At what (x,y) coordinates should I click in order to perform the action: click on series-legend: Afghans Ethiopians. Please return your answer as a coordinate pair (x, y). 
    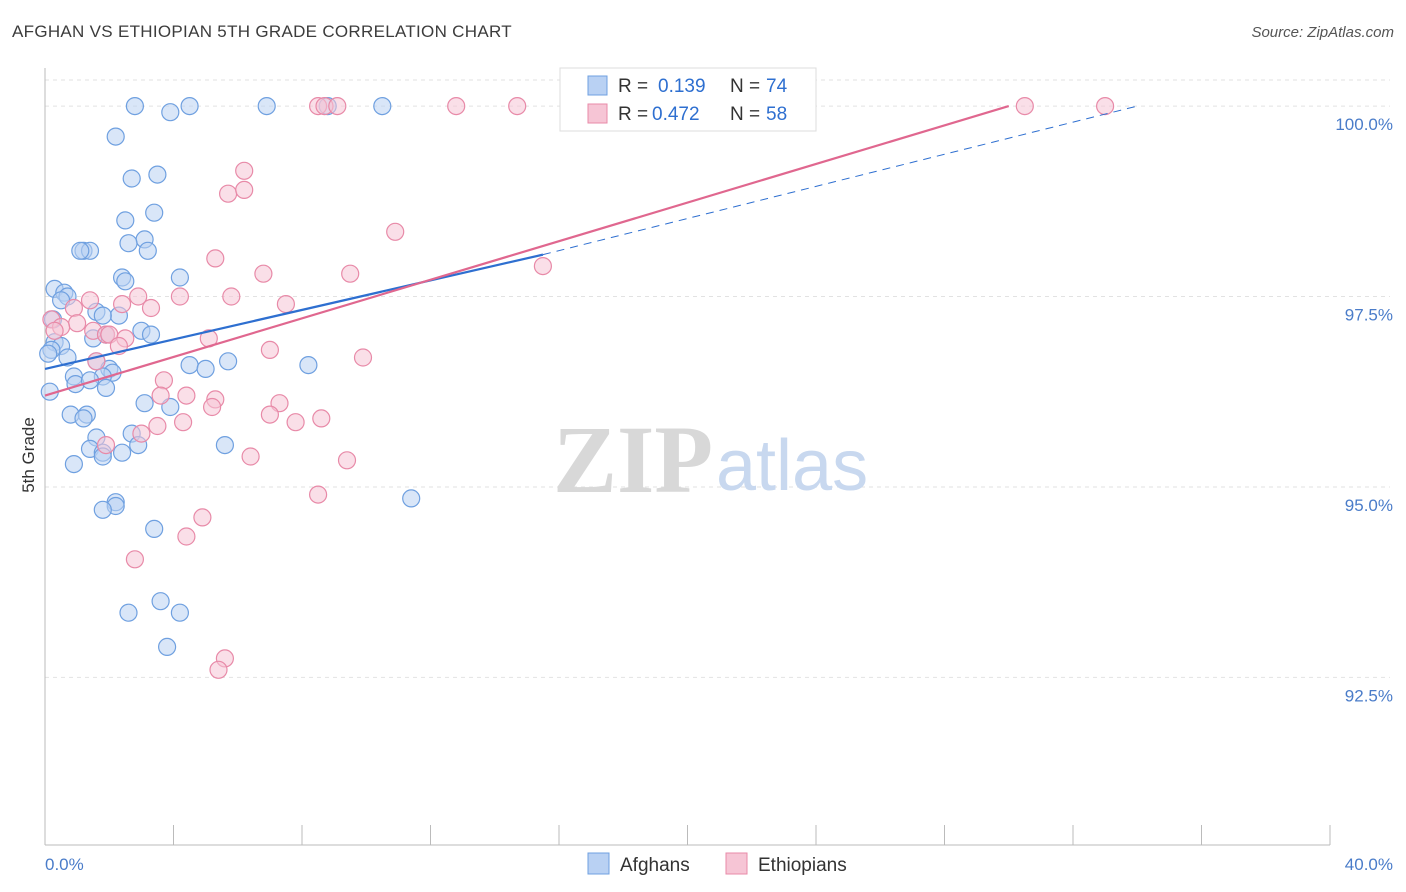
    Looking at the image, I should click on (717, 864).